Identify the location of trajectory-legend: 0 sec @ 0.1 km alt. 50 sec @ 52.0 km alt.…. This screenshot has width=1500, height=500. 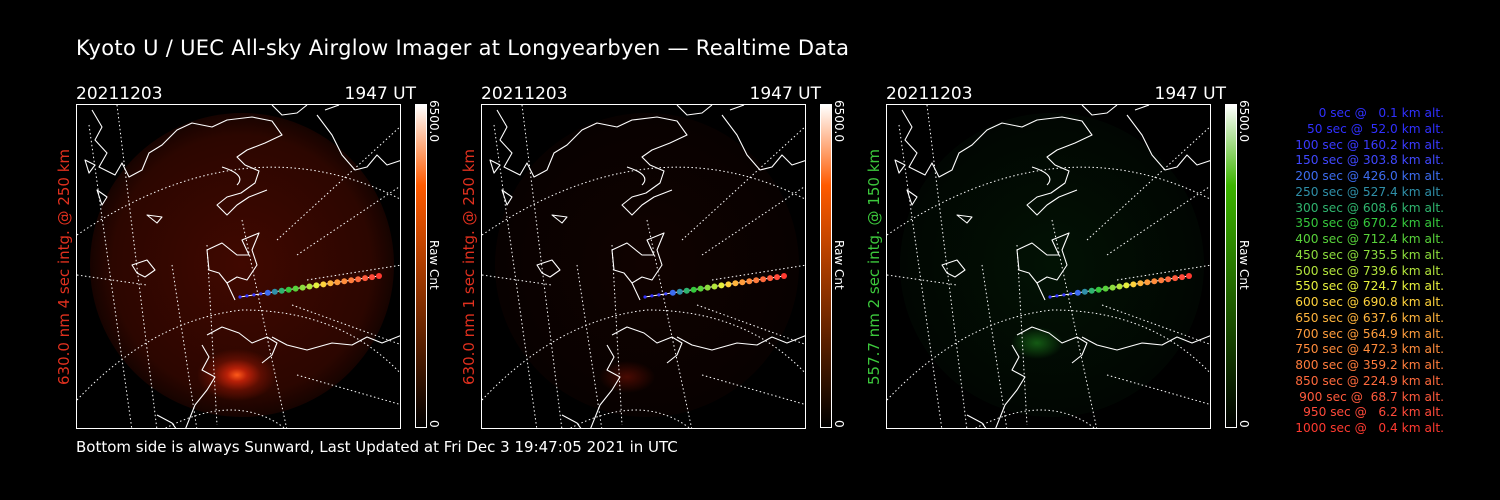
(1353, 271).